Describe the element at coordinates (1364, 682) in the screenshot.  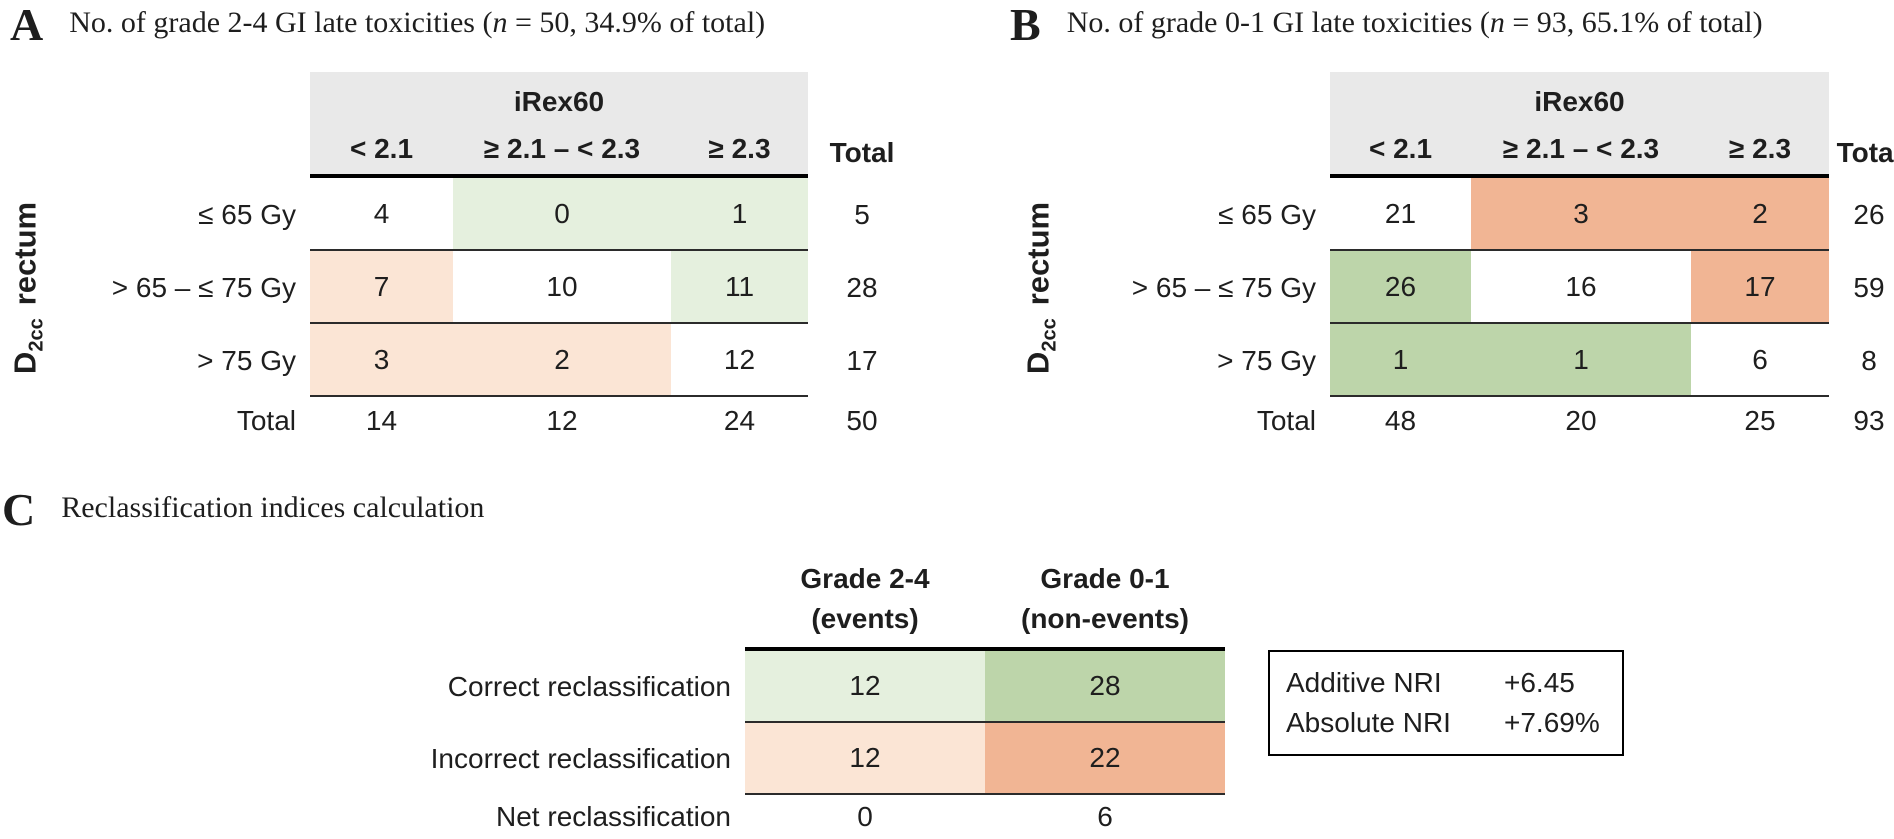
I see `nri-label: Additive NRI` at that location.